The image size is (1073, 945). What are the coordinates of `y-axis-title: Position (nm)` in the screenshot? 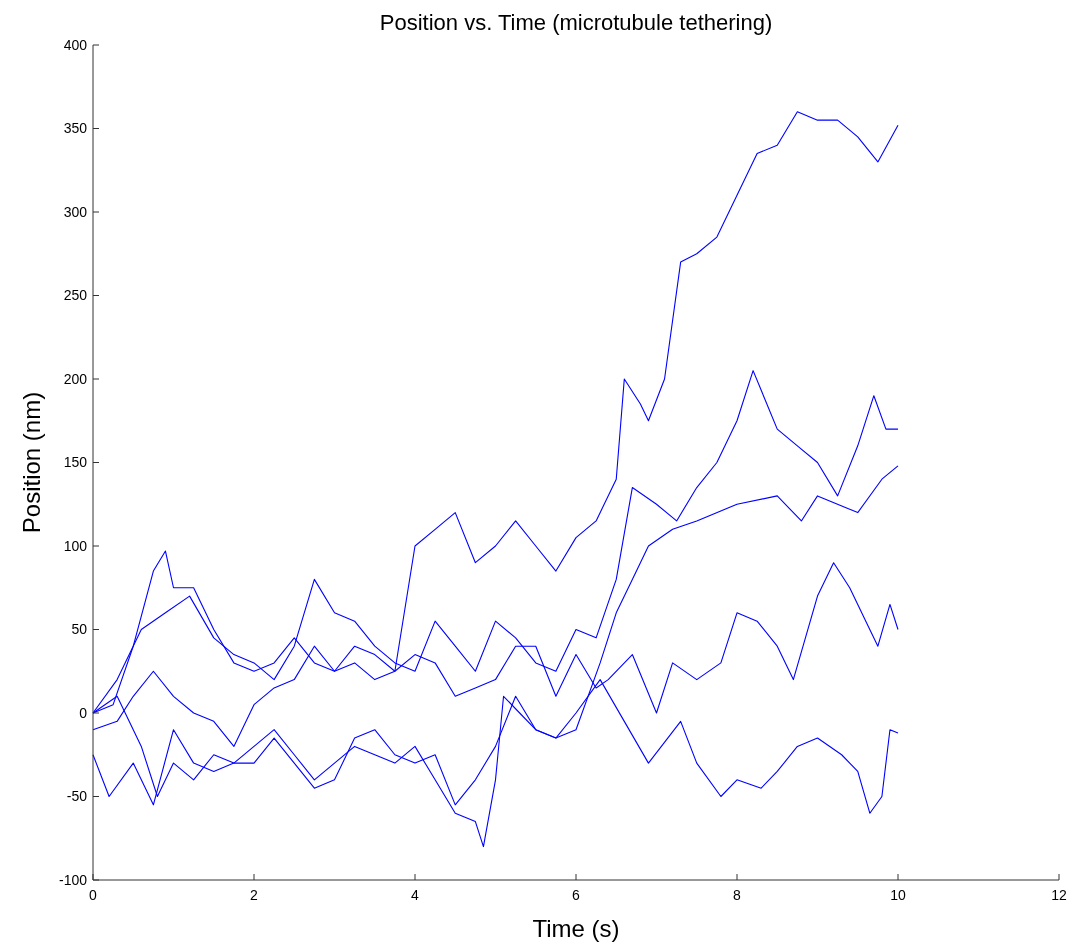 It's located at (31, 462).